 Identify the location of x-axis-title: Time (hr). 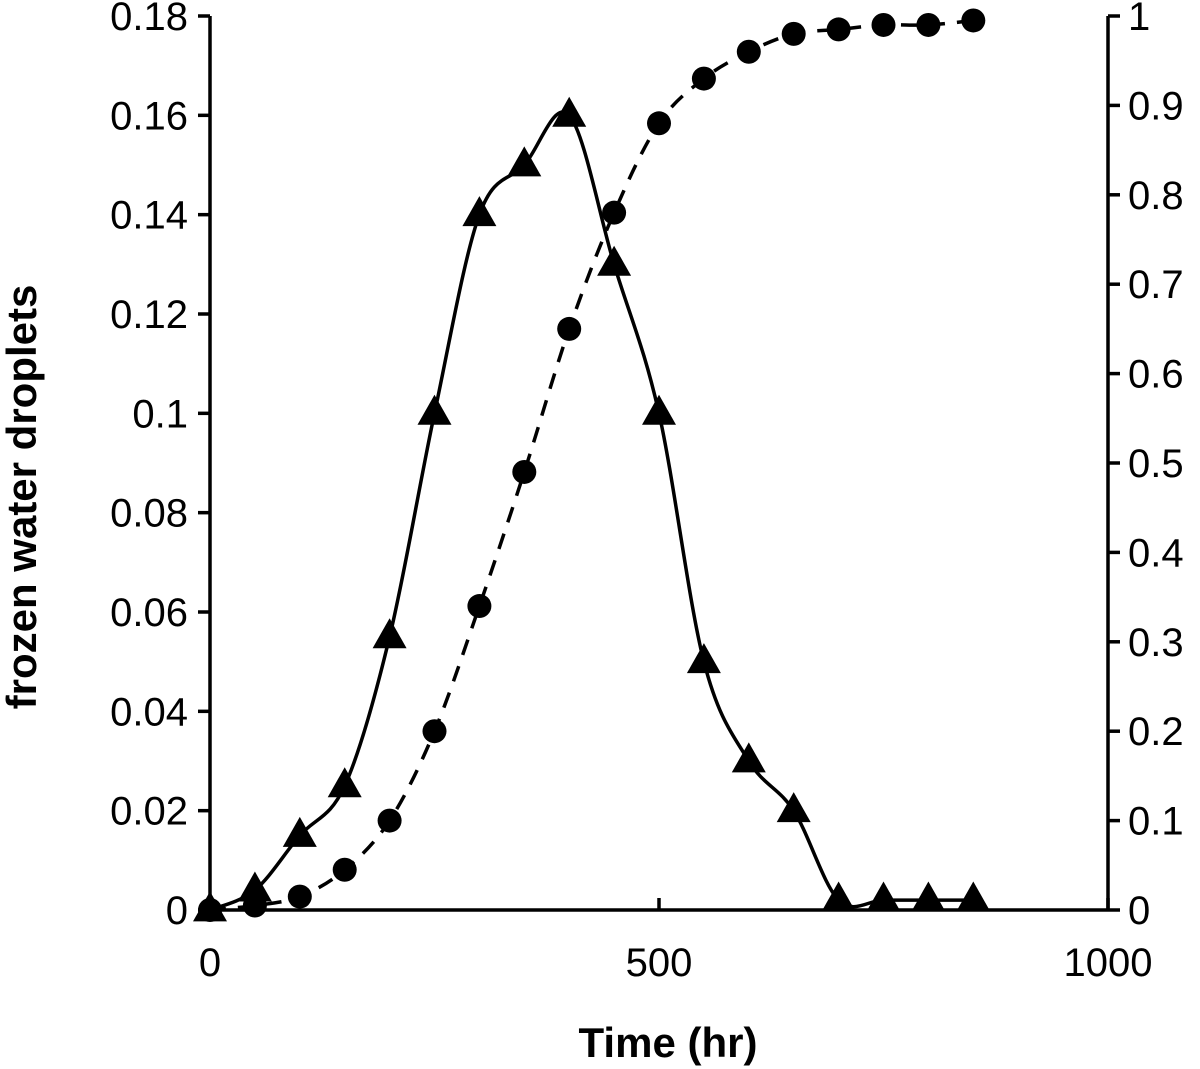
(668, 1042).